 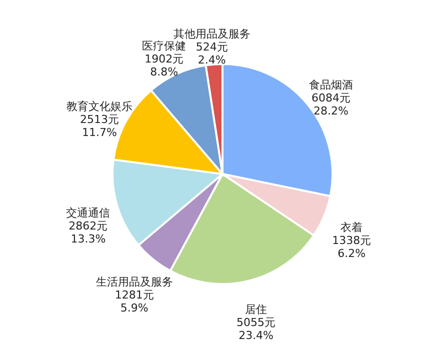 What do you see at coordinates (88, 232) in the screenshot?
I see `data-label: 2862元 13.3%` at bounding box center [88, 232].